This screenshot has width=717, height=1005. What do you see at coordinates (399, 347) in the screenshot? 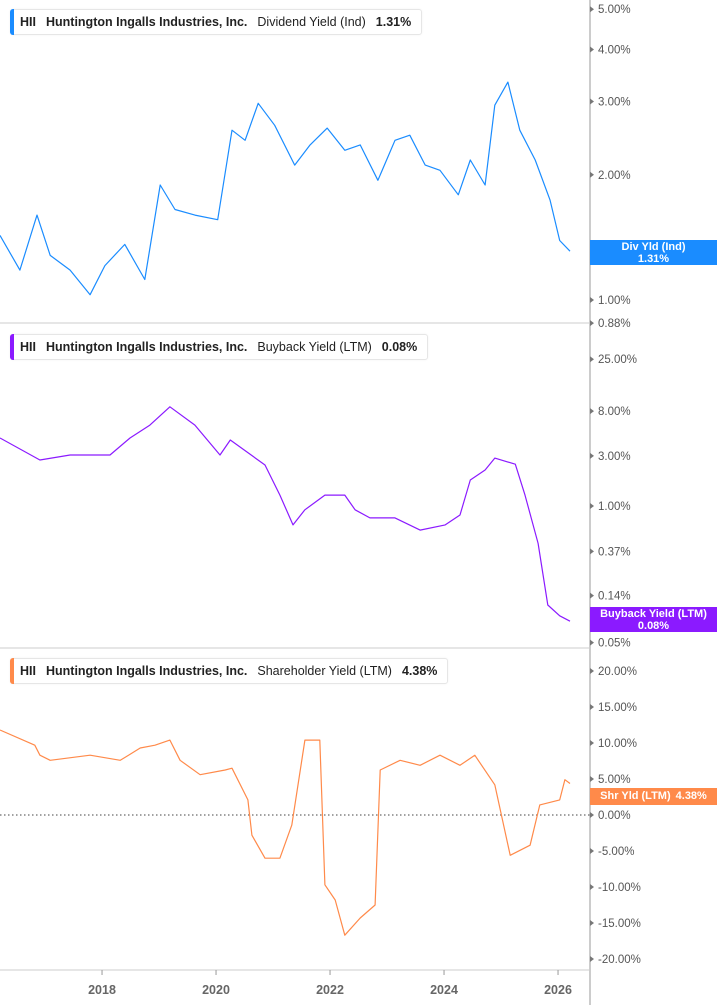
I see `legend-value: 0.08%` at bounding box center [399, 347].